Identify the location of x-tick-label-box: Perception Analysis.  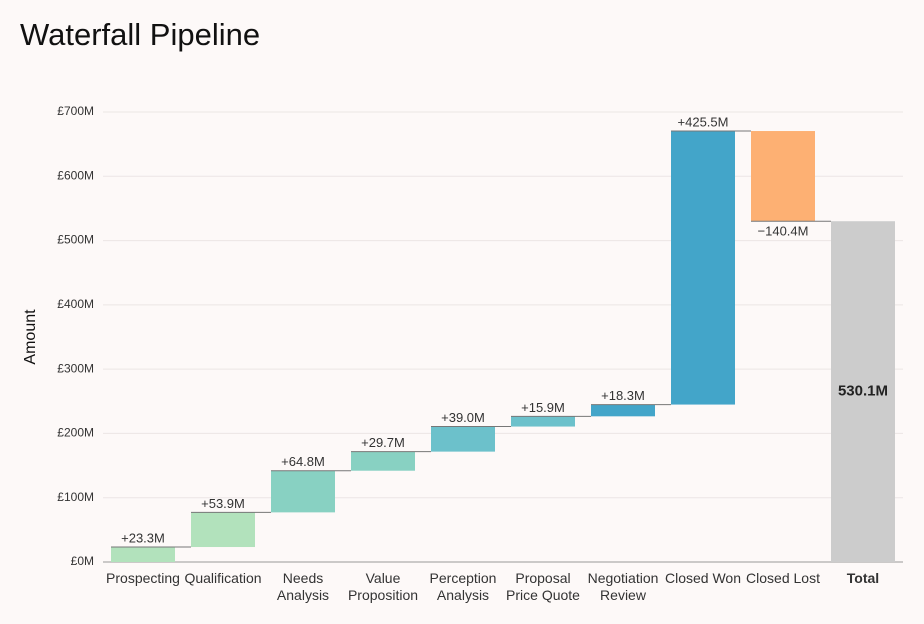
(463, 587).